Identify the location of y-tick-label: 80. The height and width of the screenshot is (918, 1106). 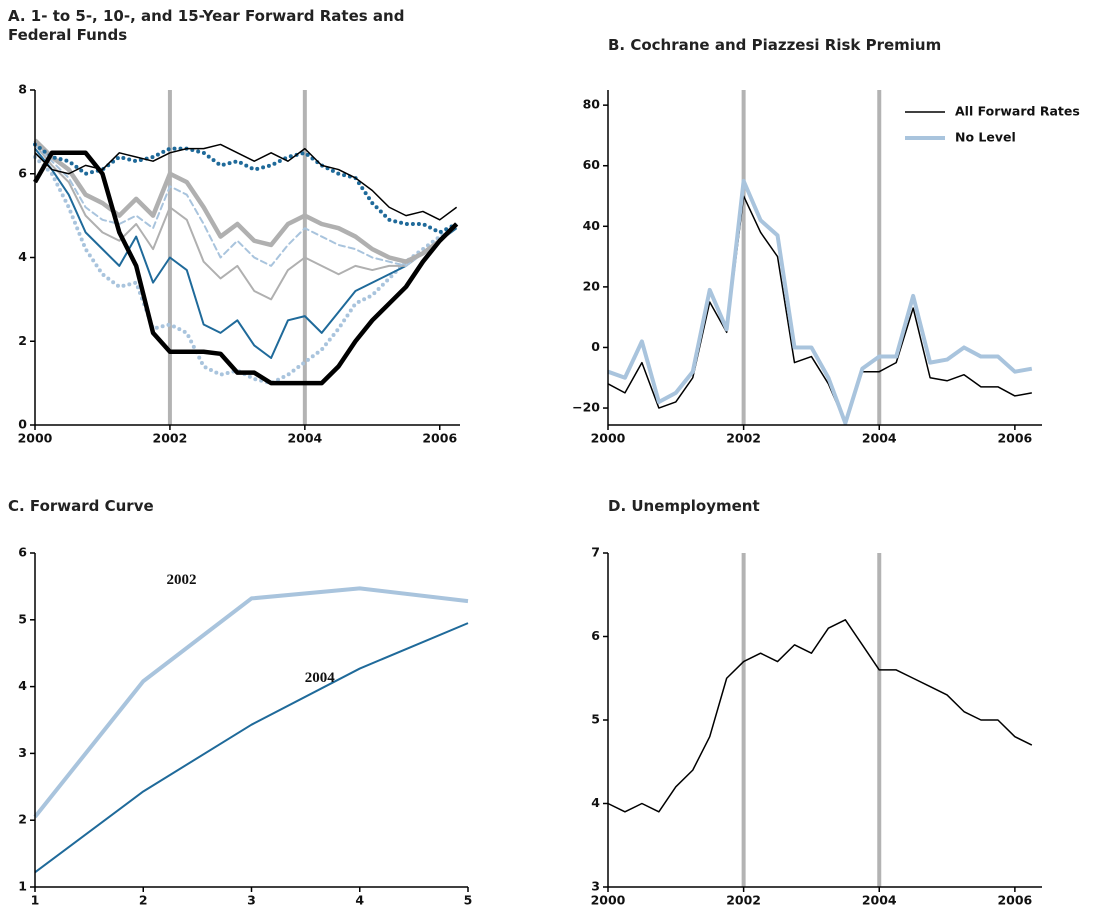
(592, 104).